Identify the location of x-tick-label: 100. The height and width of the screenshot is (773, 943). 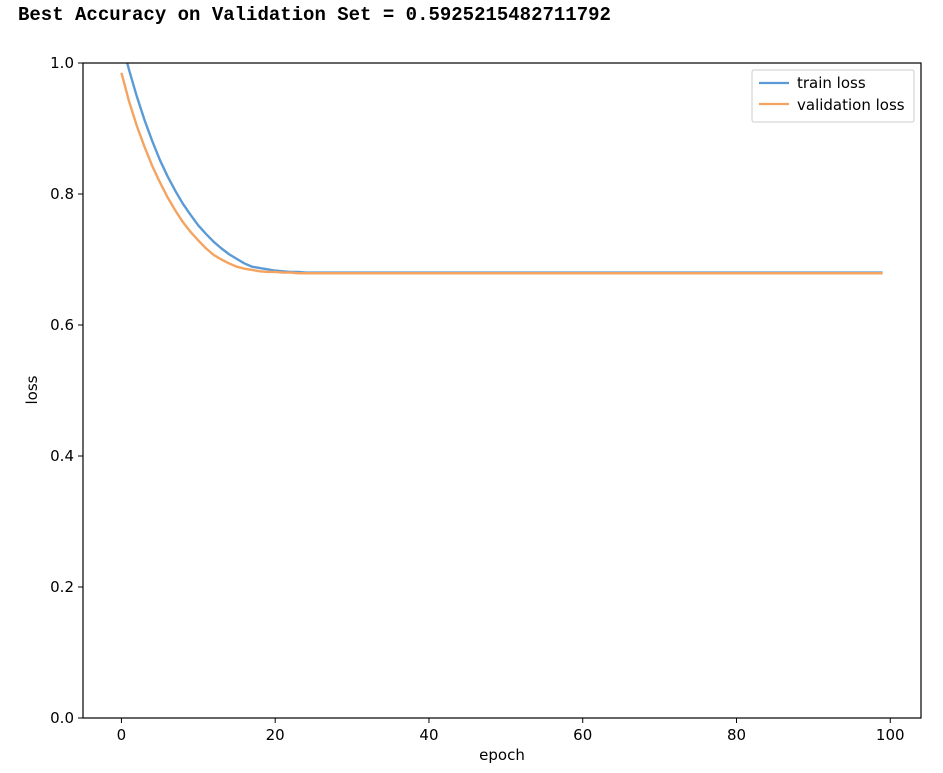
(890, 735).